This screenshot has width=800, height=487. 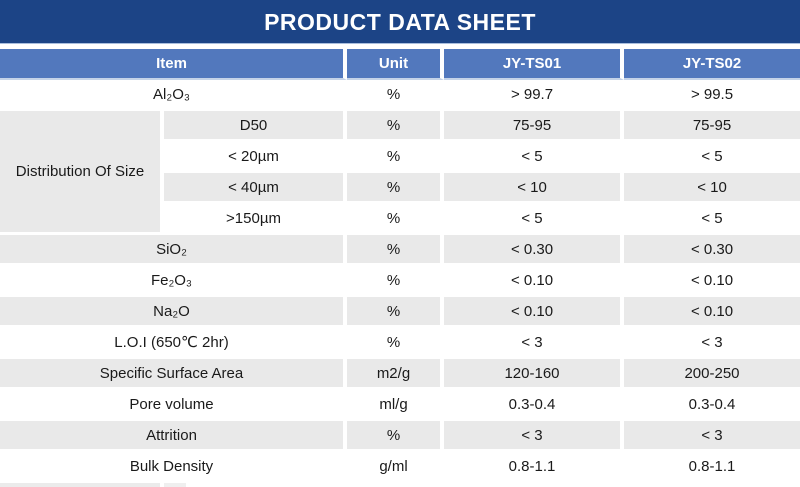 I want to click on unit-cell: m2/g, so click(x=395, y=374).